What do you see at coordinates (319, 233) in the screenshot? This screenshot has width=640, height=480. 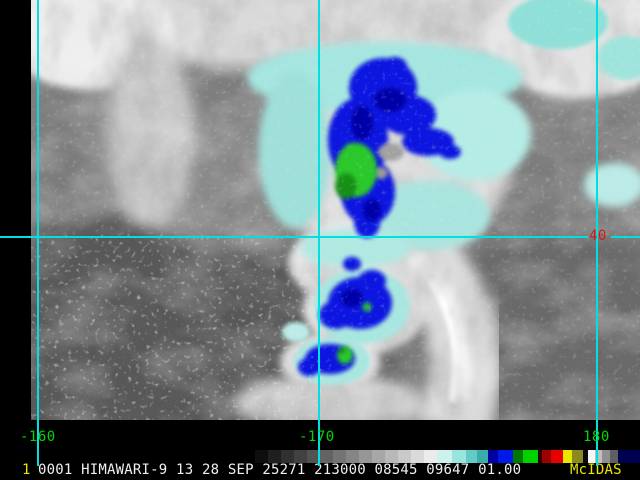 I see `gridline-lon--170` at bounding box center [319, 233].